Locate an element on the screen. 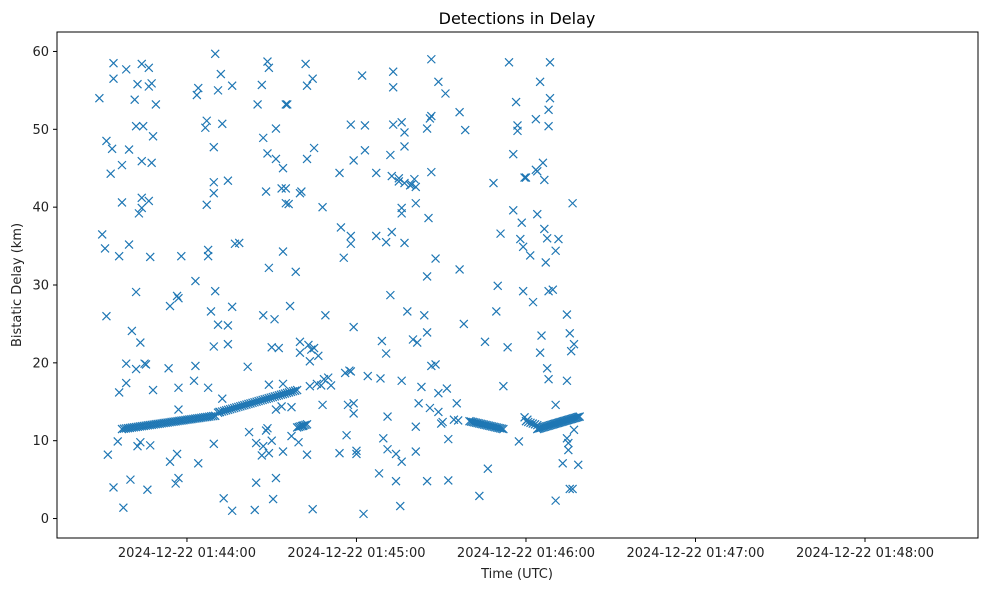  y-tick-label: 40 is located at coordinates (40, 208).